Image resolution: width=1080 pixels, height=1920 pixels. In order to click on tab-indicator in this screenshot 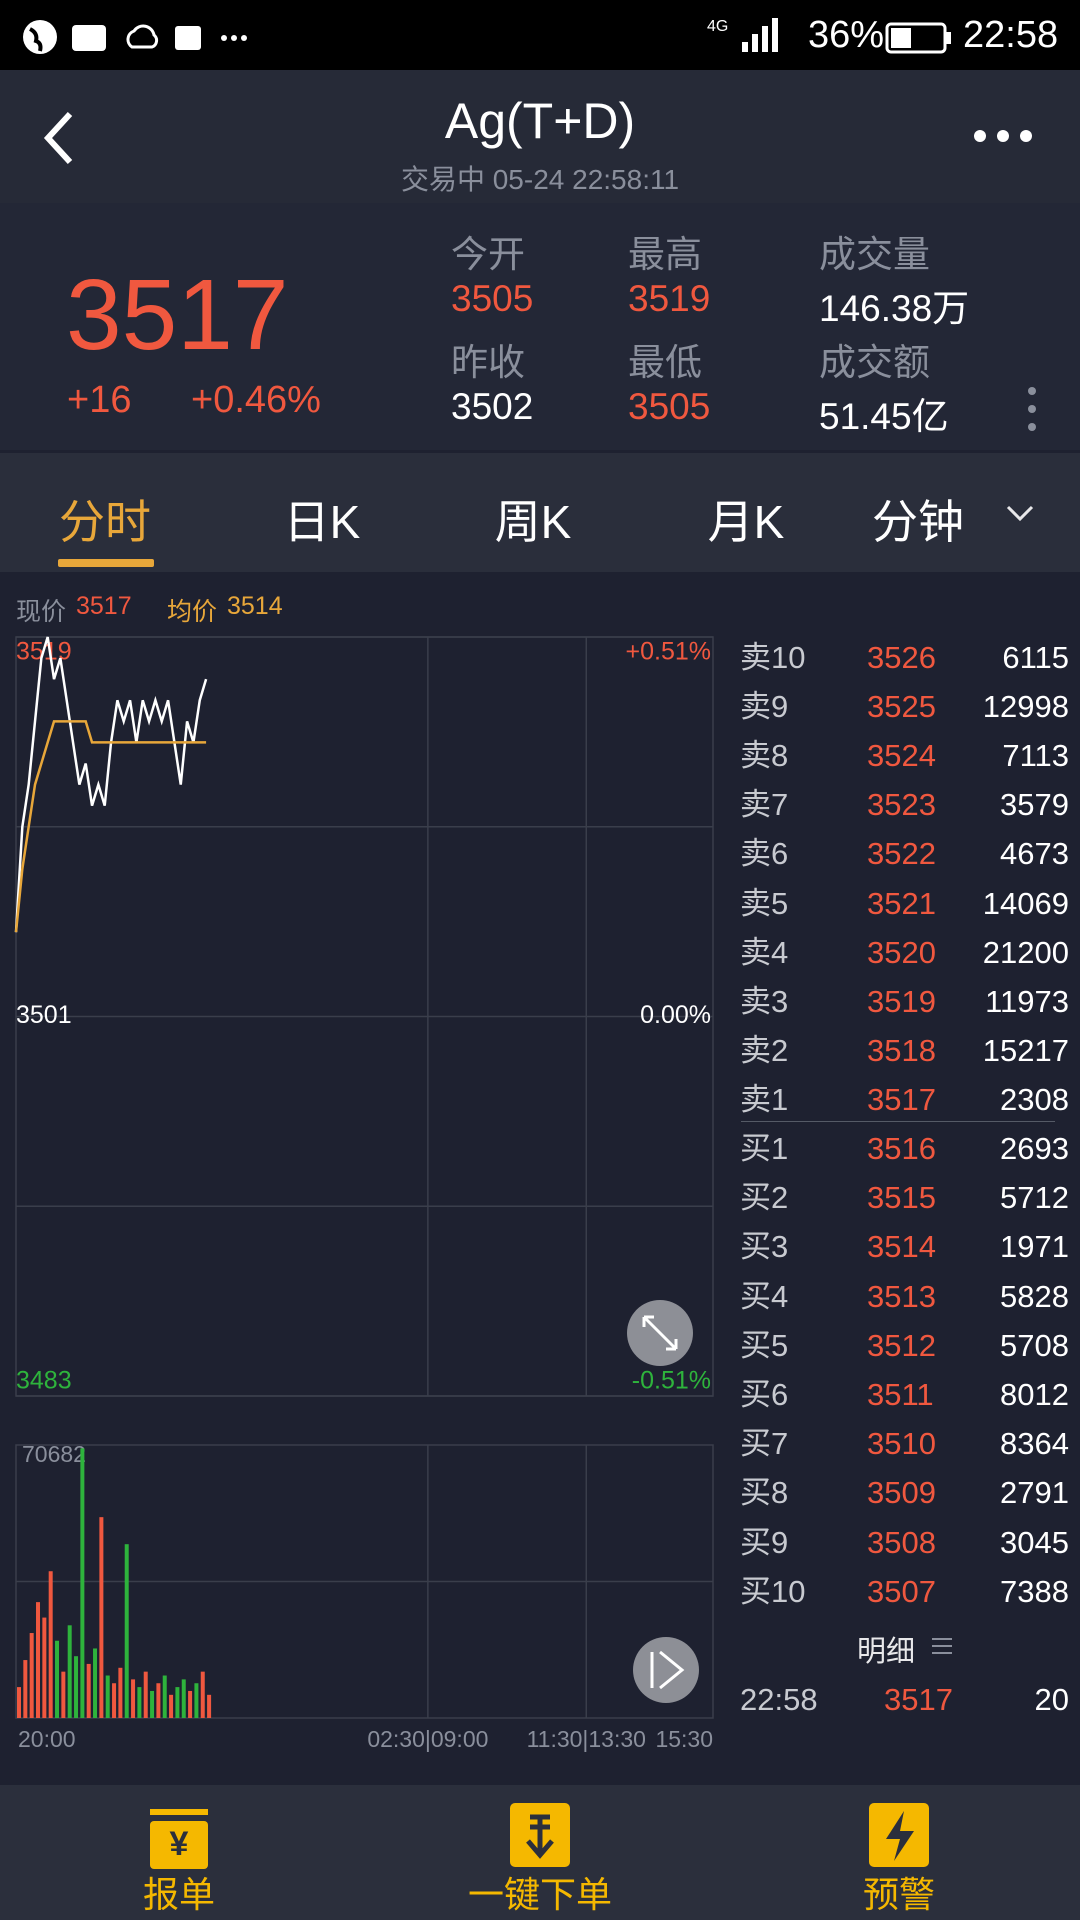, I will do `click(106, 563)`.